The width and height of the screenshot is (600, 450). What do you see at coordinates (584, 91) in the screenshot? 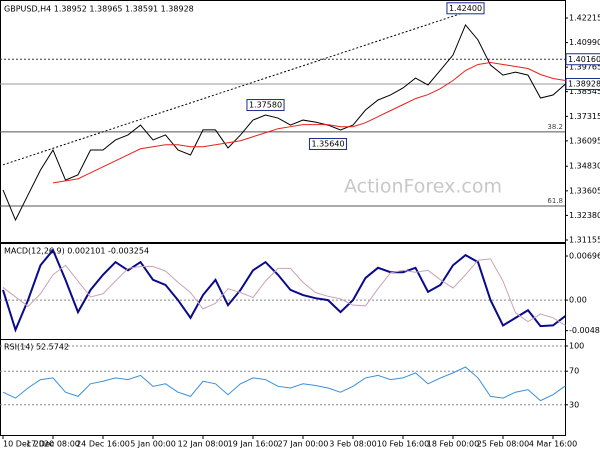
I see `y-tick-label: 1.38545` at bounding box center [584, 91].